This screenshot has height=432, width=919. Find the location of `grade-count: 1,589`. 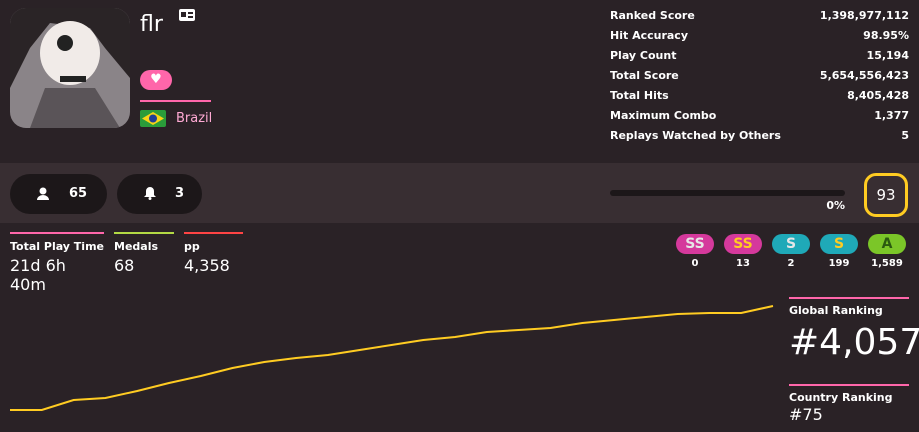

grade-count: 1,589 is located at coordinates (887, 263).